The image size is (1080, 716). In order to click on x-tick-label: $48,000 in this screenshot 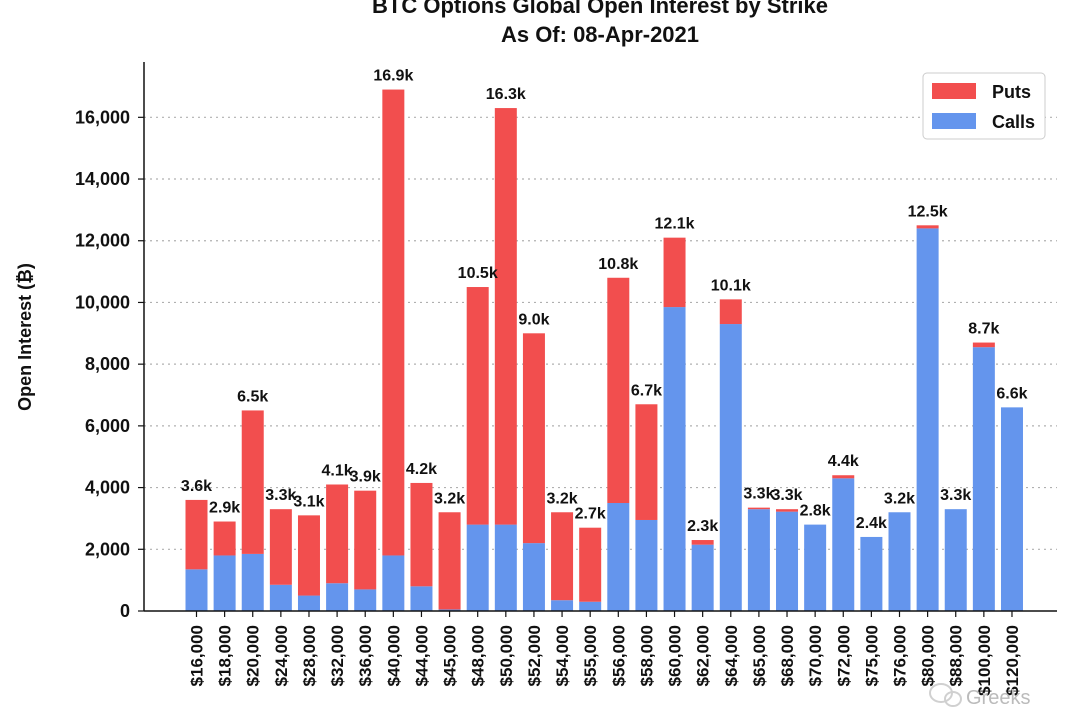, I will do `click(478, 655)`.